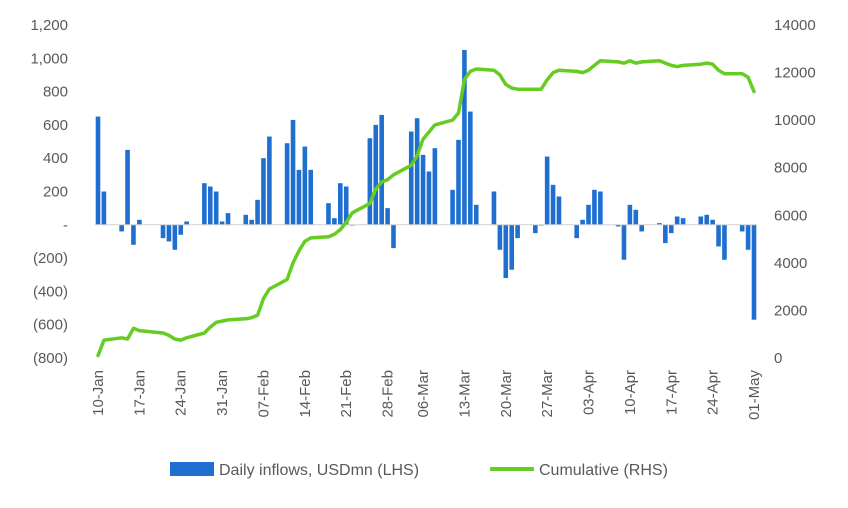  I want to click on left-tick-label: 400, so click(55, 158).